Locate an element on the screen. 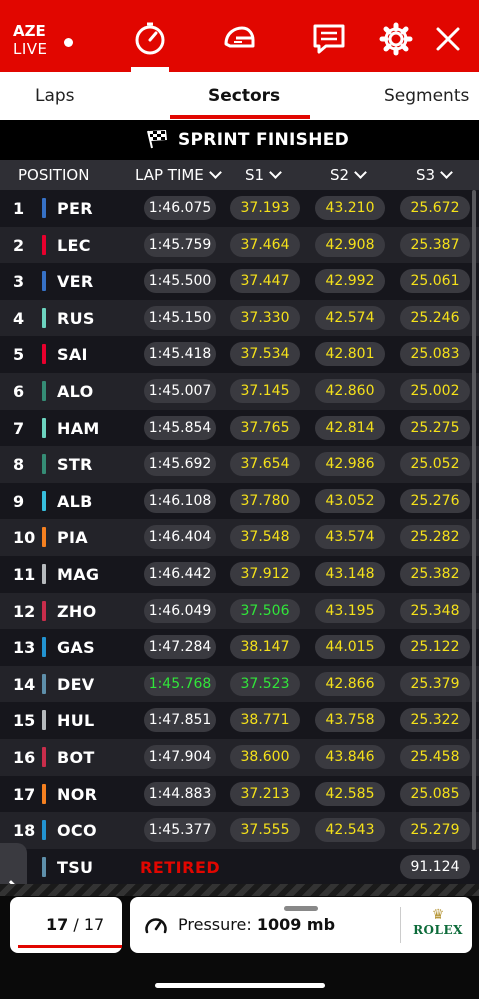  timer-icon is located at coordinates (150, 39).